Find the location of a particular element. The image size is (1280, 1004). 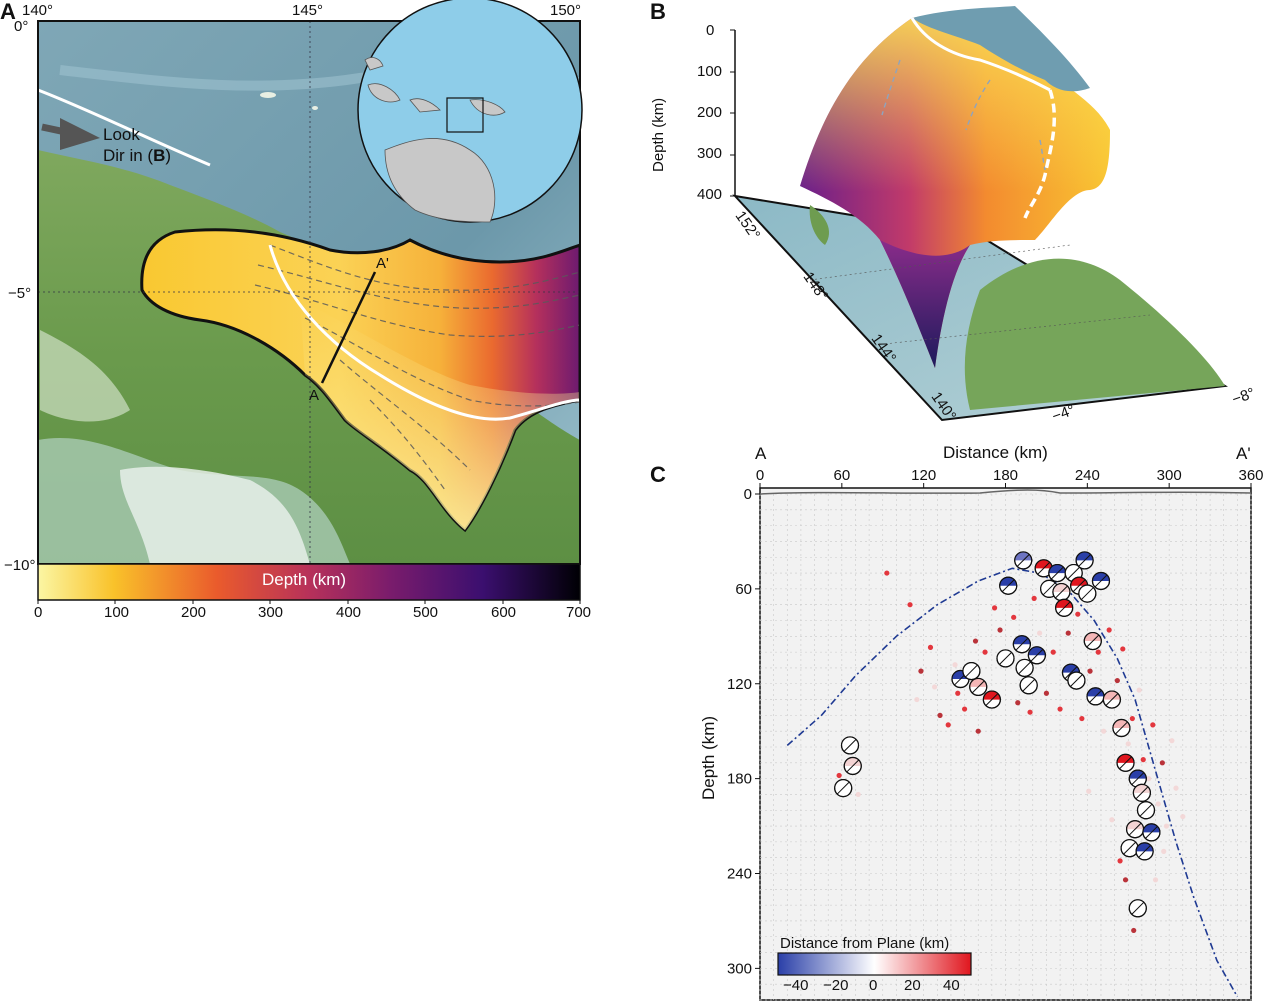

lon-tick-150: 150° is located at coordinates (566, 10).